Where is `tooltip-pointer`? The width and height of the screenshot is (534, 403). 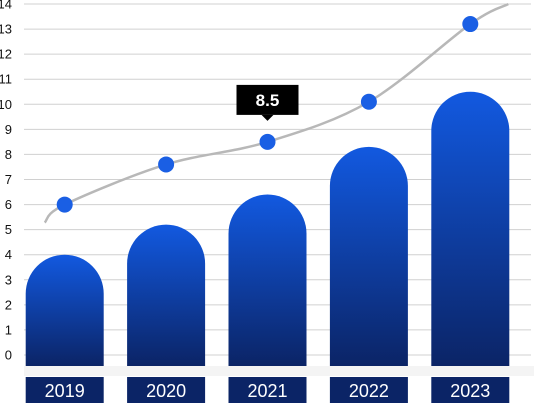
tooltip-pointer is located at coordinates (267, 117).